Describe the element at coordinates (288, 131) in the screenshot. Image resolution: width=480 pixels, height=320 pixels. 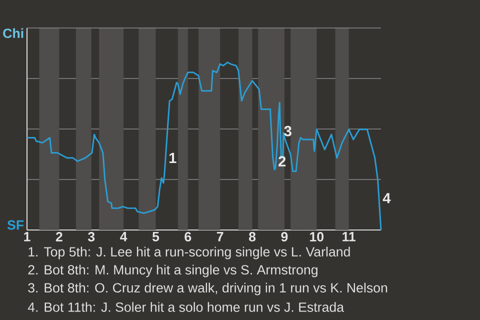
I see `annotation: 3` at that location.